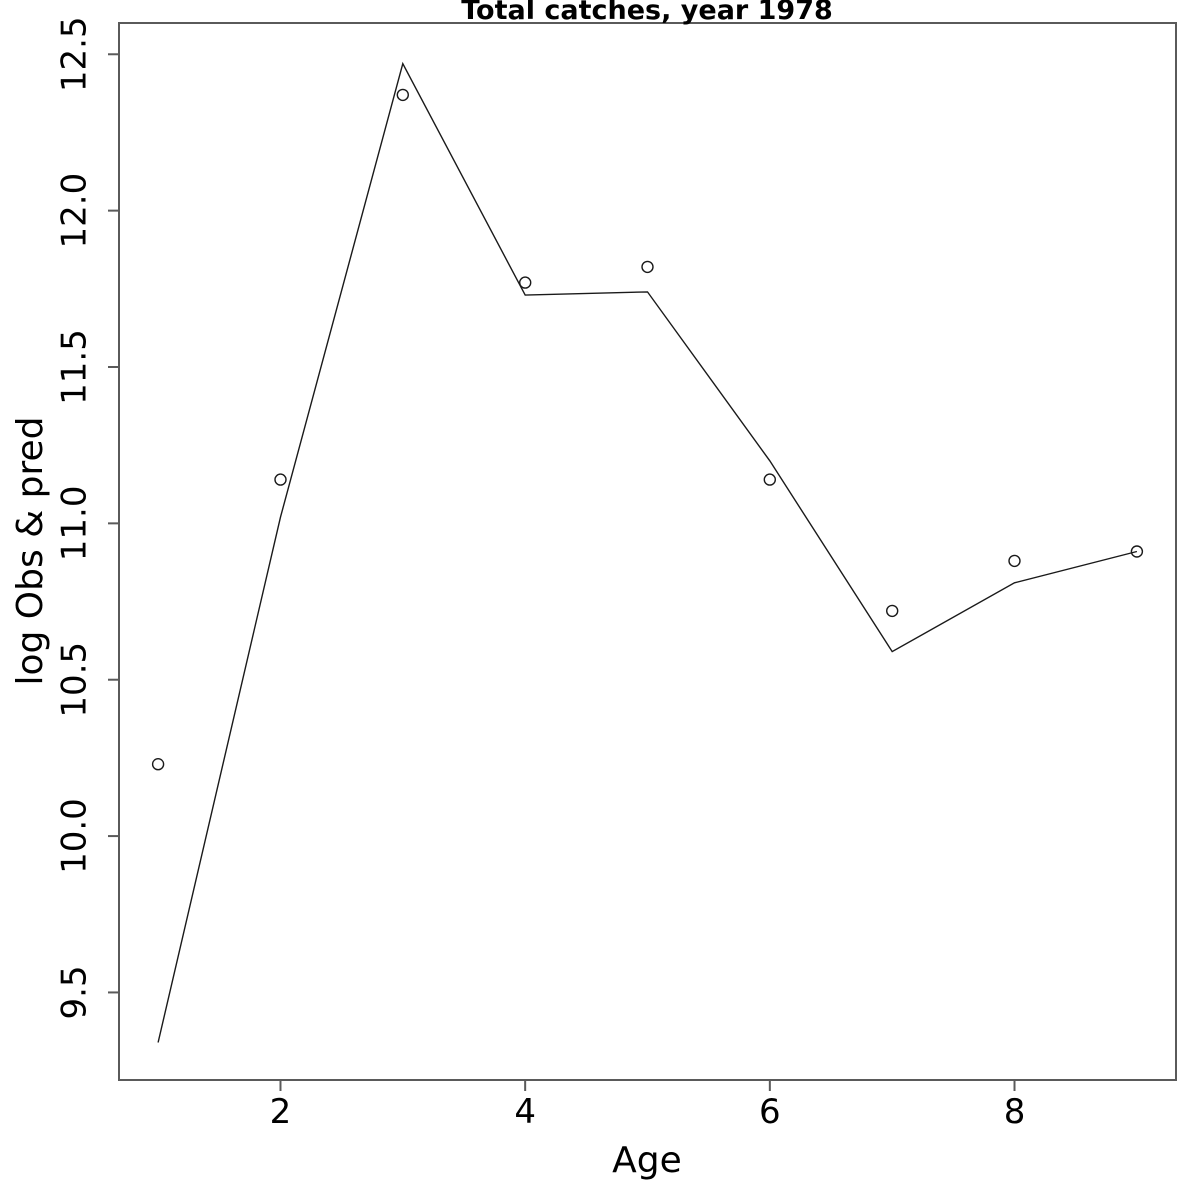 The width and height of the screenshot is (1200, 1200). What do you see at coordinates (75, 367) in the screenshot?
I see `y-tick-label: 11.5` at bounding box center [75, 367].